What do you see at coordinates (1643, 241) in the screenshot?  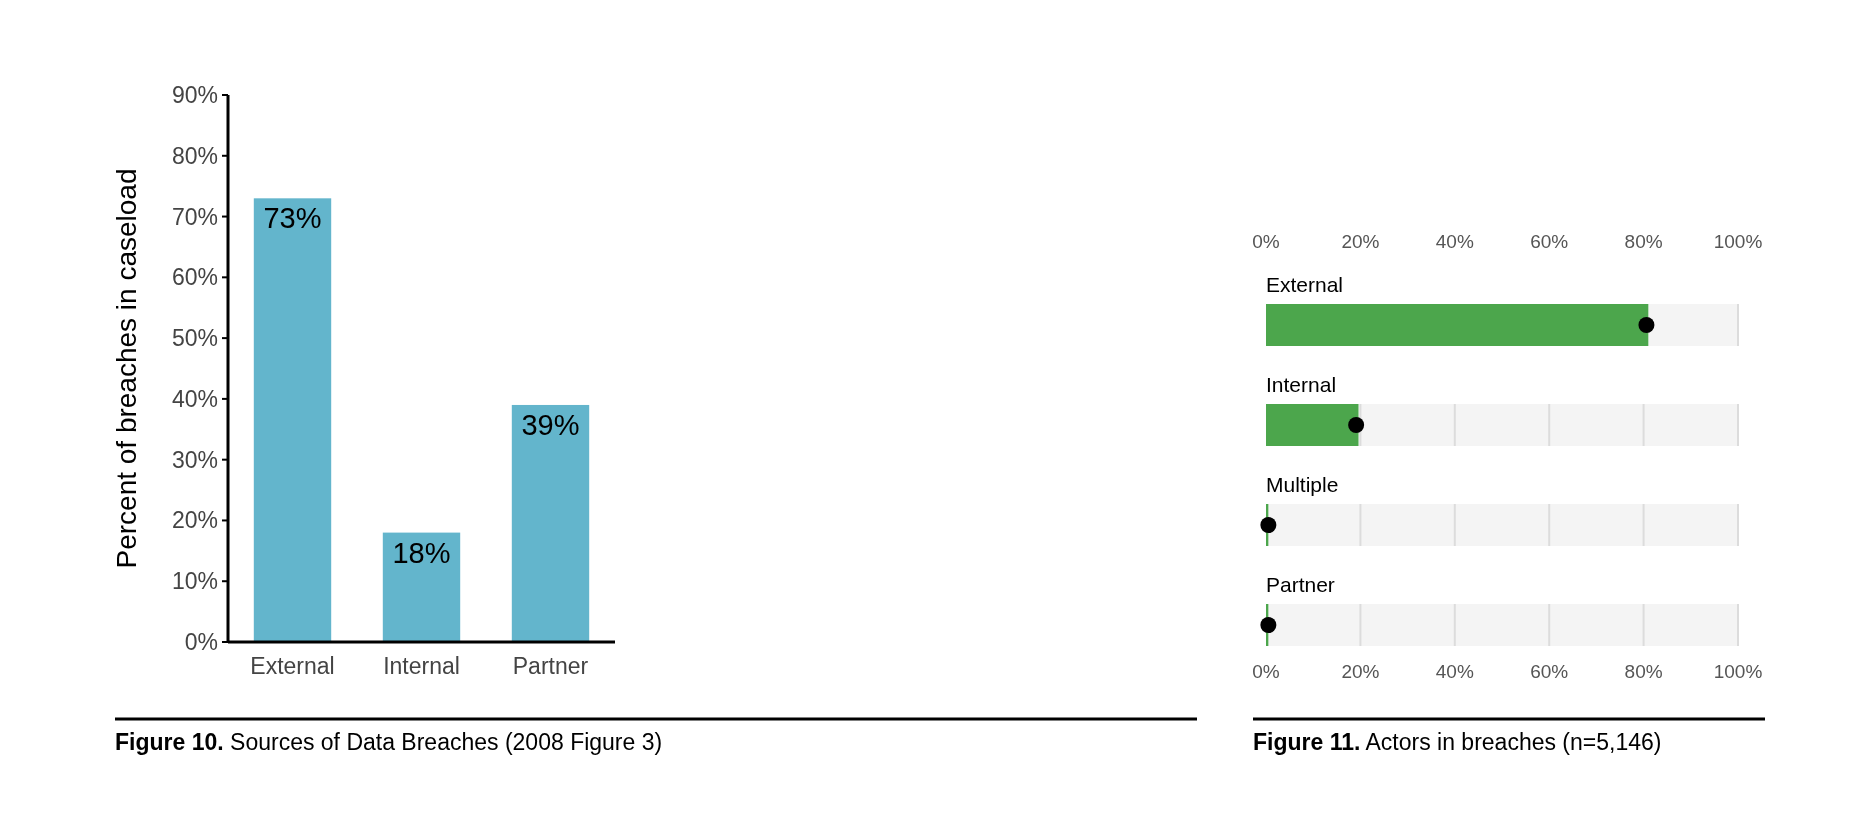 I see `x-tick-label: 80%` at bounding box center [1643, 241].